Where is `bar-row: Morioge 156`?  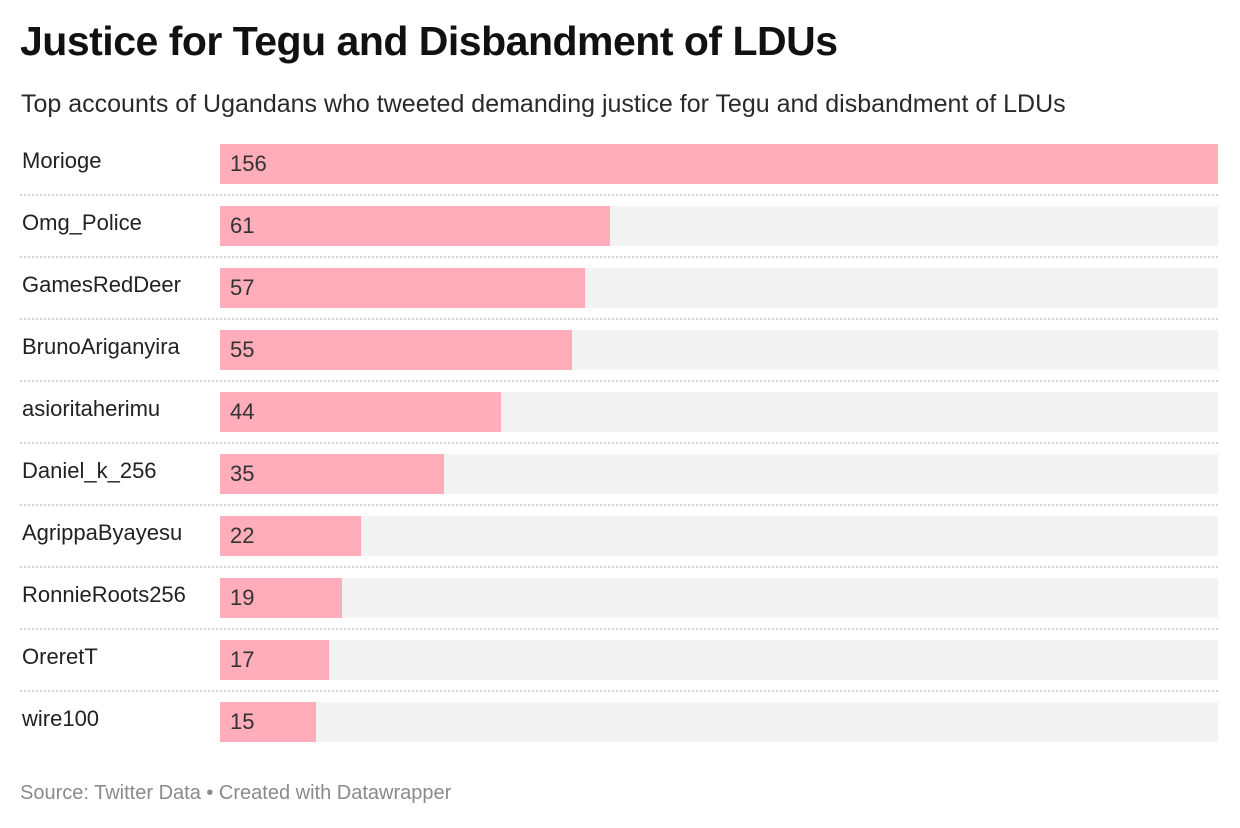 bar-row: Morioge 156 is located at coordinates (620, 171).